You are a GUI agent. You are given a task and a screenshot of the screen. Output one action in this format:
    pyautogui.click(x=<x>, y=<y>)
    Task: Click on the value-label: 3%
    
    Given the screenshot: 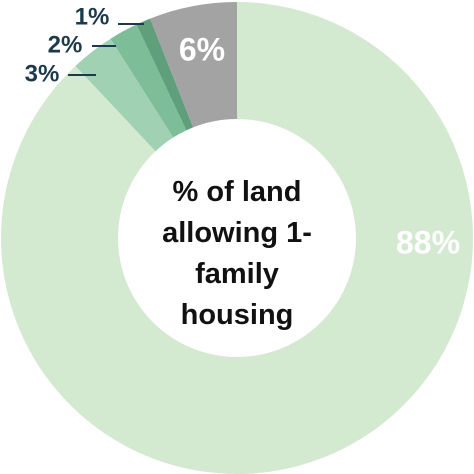 What is the action you would take?
    pyautogui.click(x=42, y=73)
    